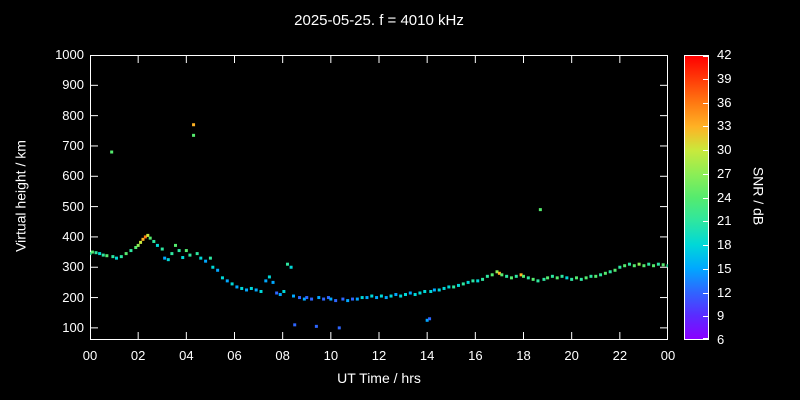 This screenshot has width=800, height=400. What do you see at coordinates (721, 339) in the screenshot?
I see `colorbar-tick-label: 6` at bounding box center [721, 339].